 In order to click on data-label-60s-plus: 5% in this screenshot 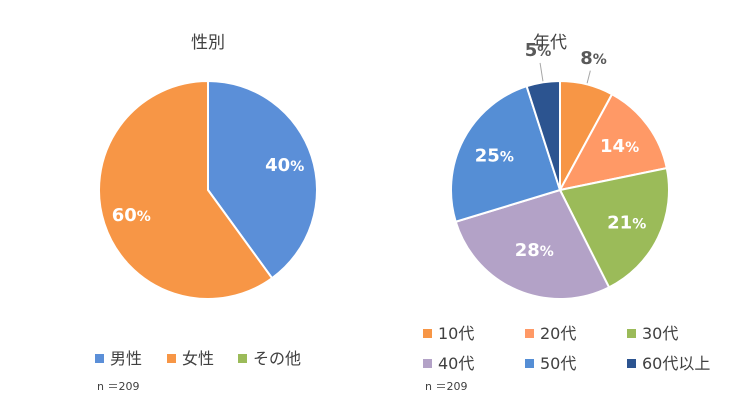, I will do `click(538, 50)`.